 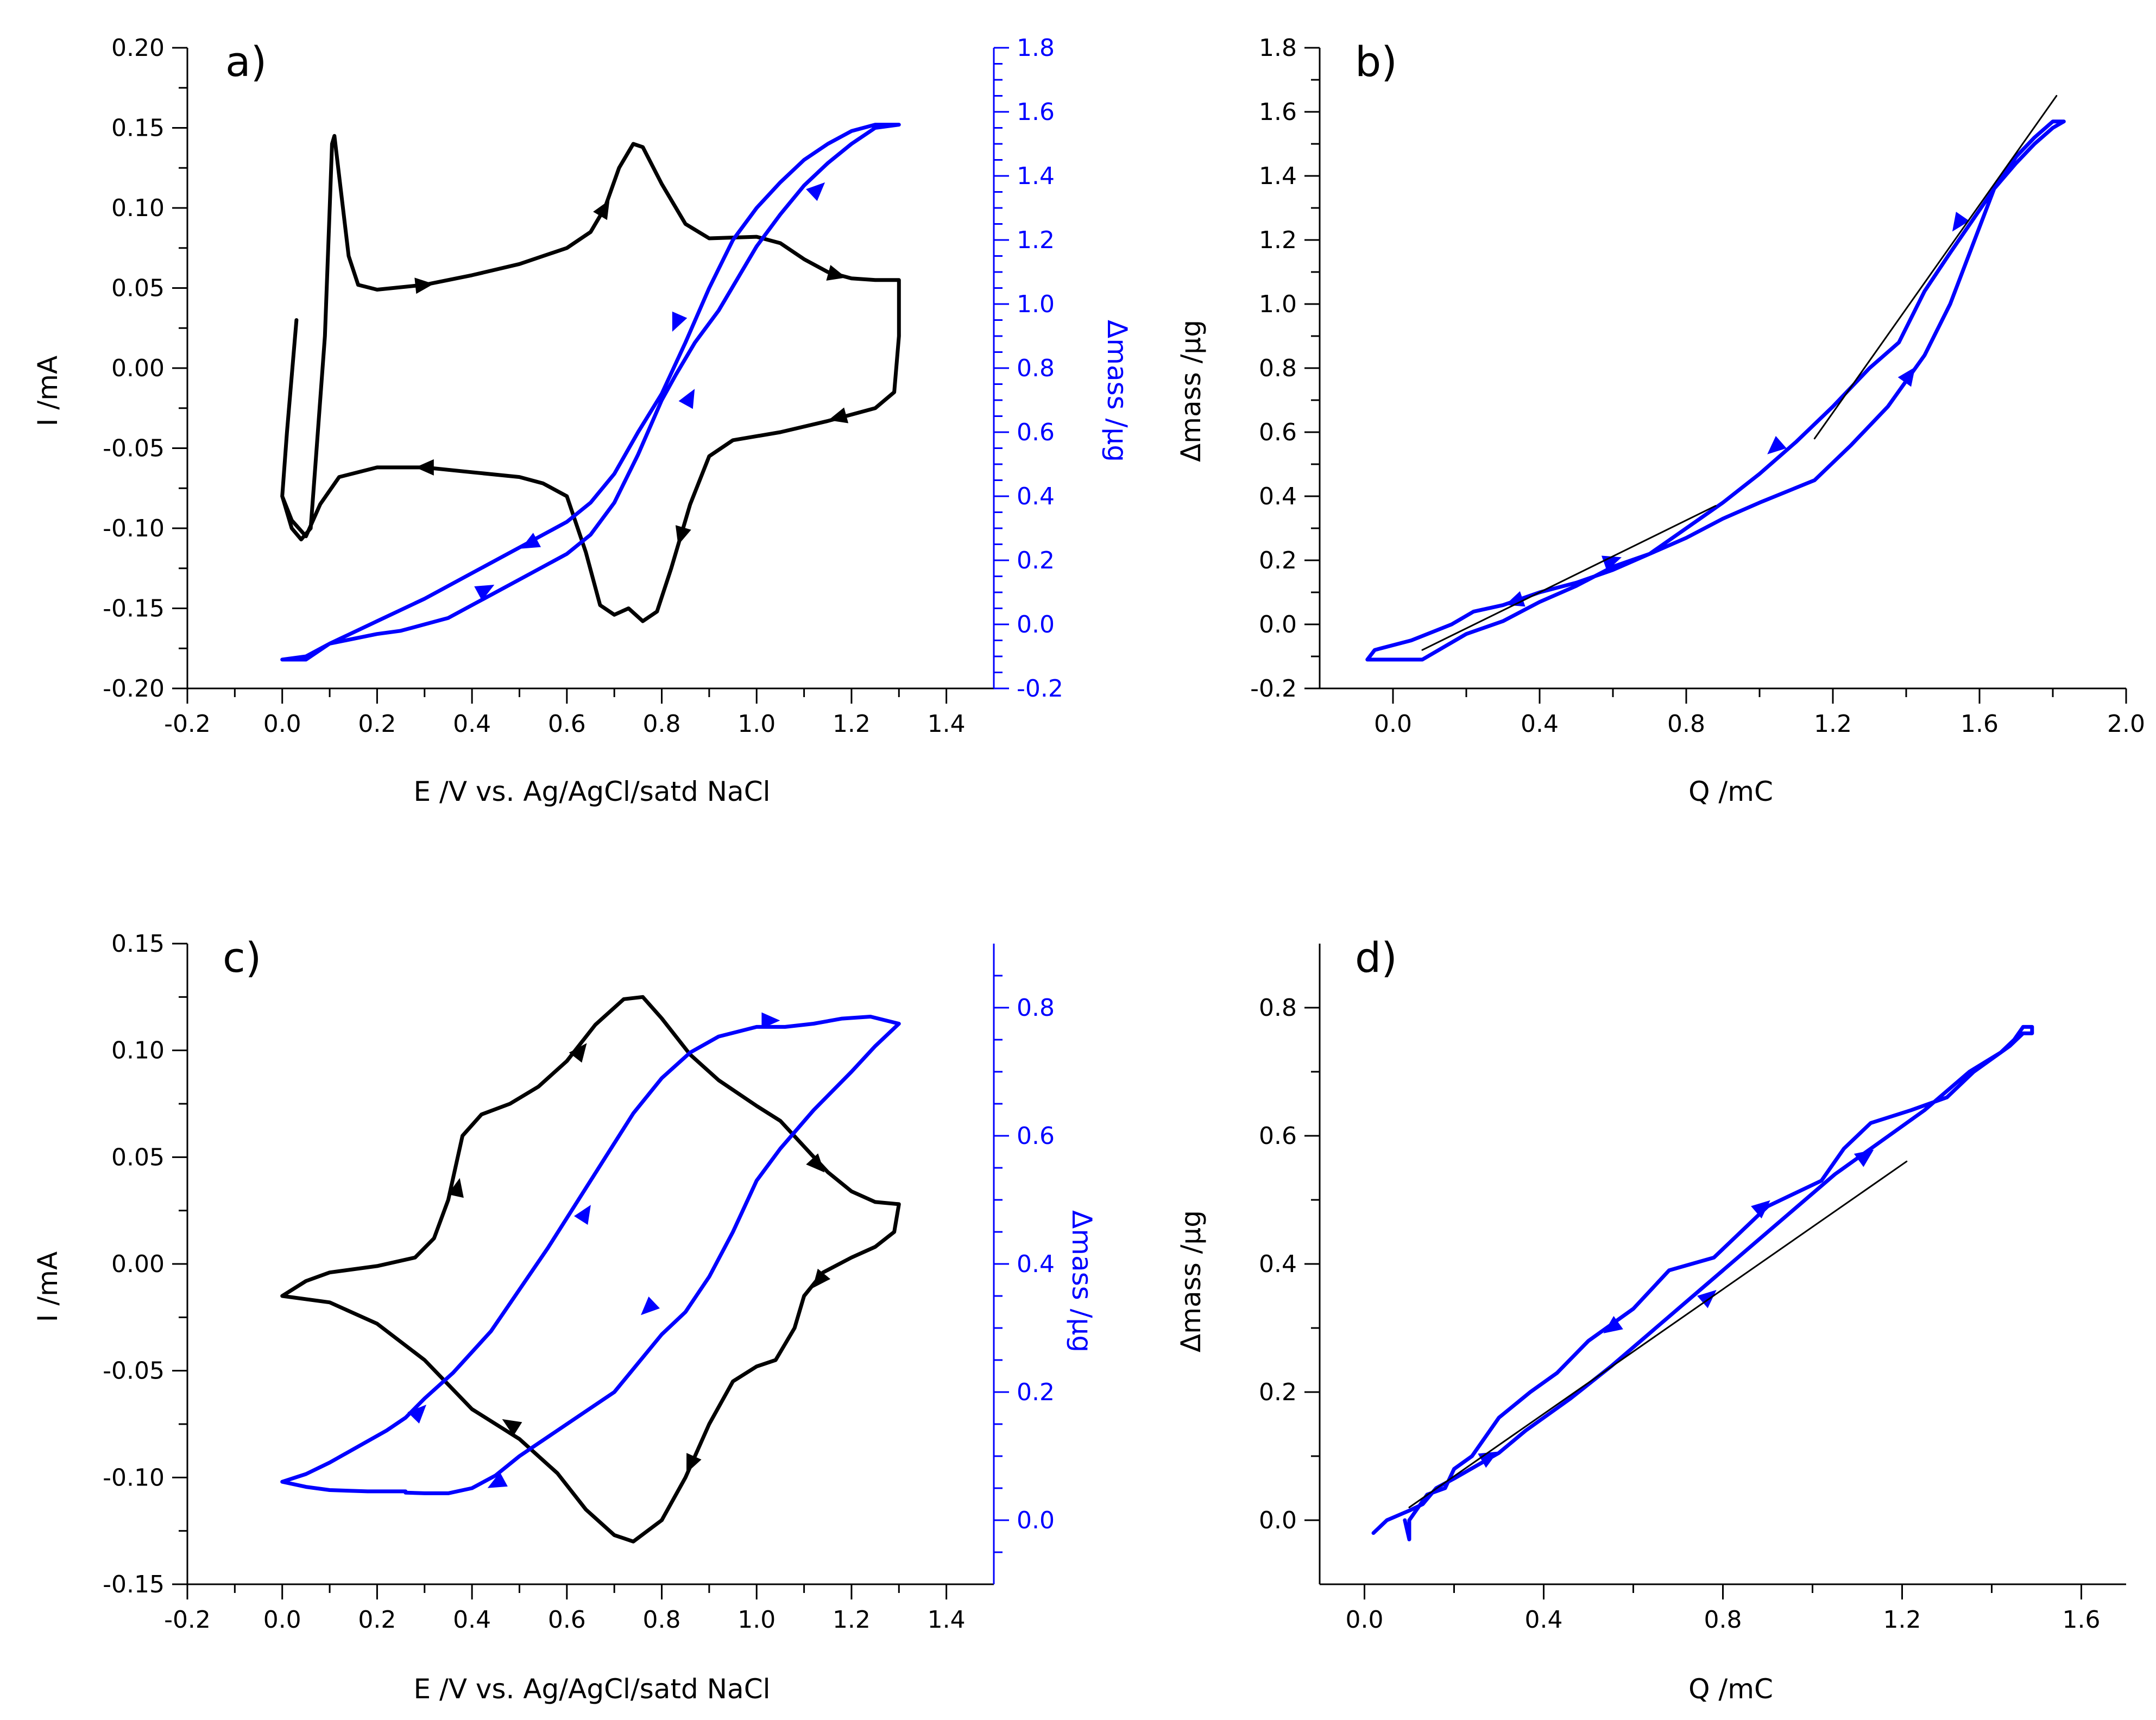 What do you see at coordinates (1658, 1334) in the screenshot?
I see `panel-d-series-linear-fit` at bounding box center [1658, 1334].